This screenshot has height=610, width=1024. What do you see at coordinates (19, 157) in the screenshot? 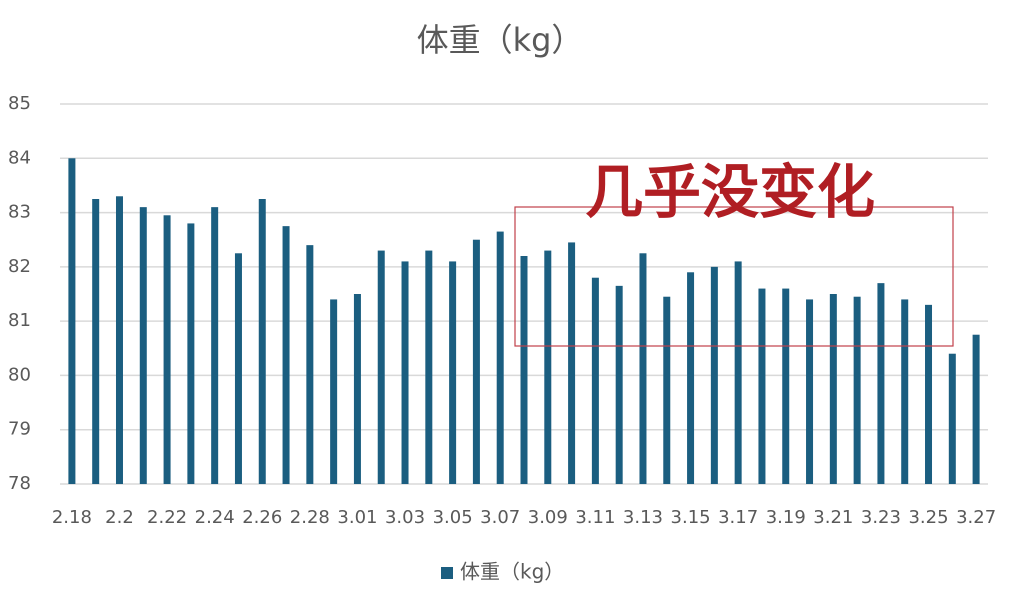
I see `y-tick-label: 84` at bounding box center [19, 157].